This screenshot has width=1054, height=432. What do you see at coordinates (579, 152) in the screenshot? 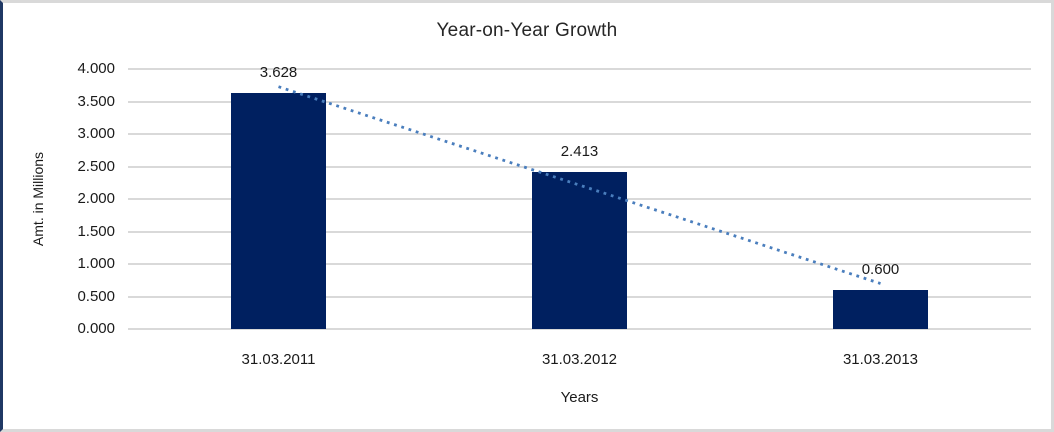
I see `data-label: 2.413` at bounding box center [579, 152].